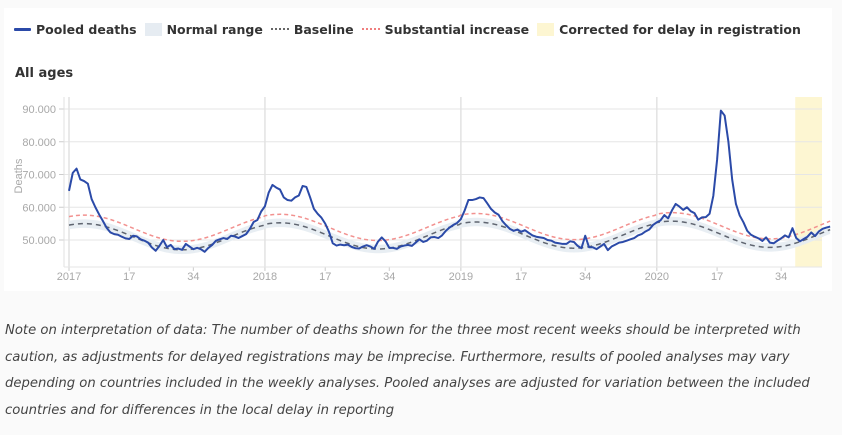  I want to click on legend-label: Baseline, so click(323, 29).